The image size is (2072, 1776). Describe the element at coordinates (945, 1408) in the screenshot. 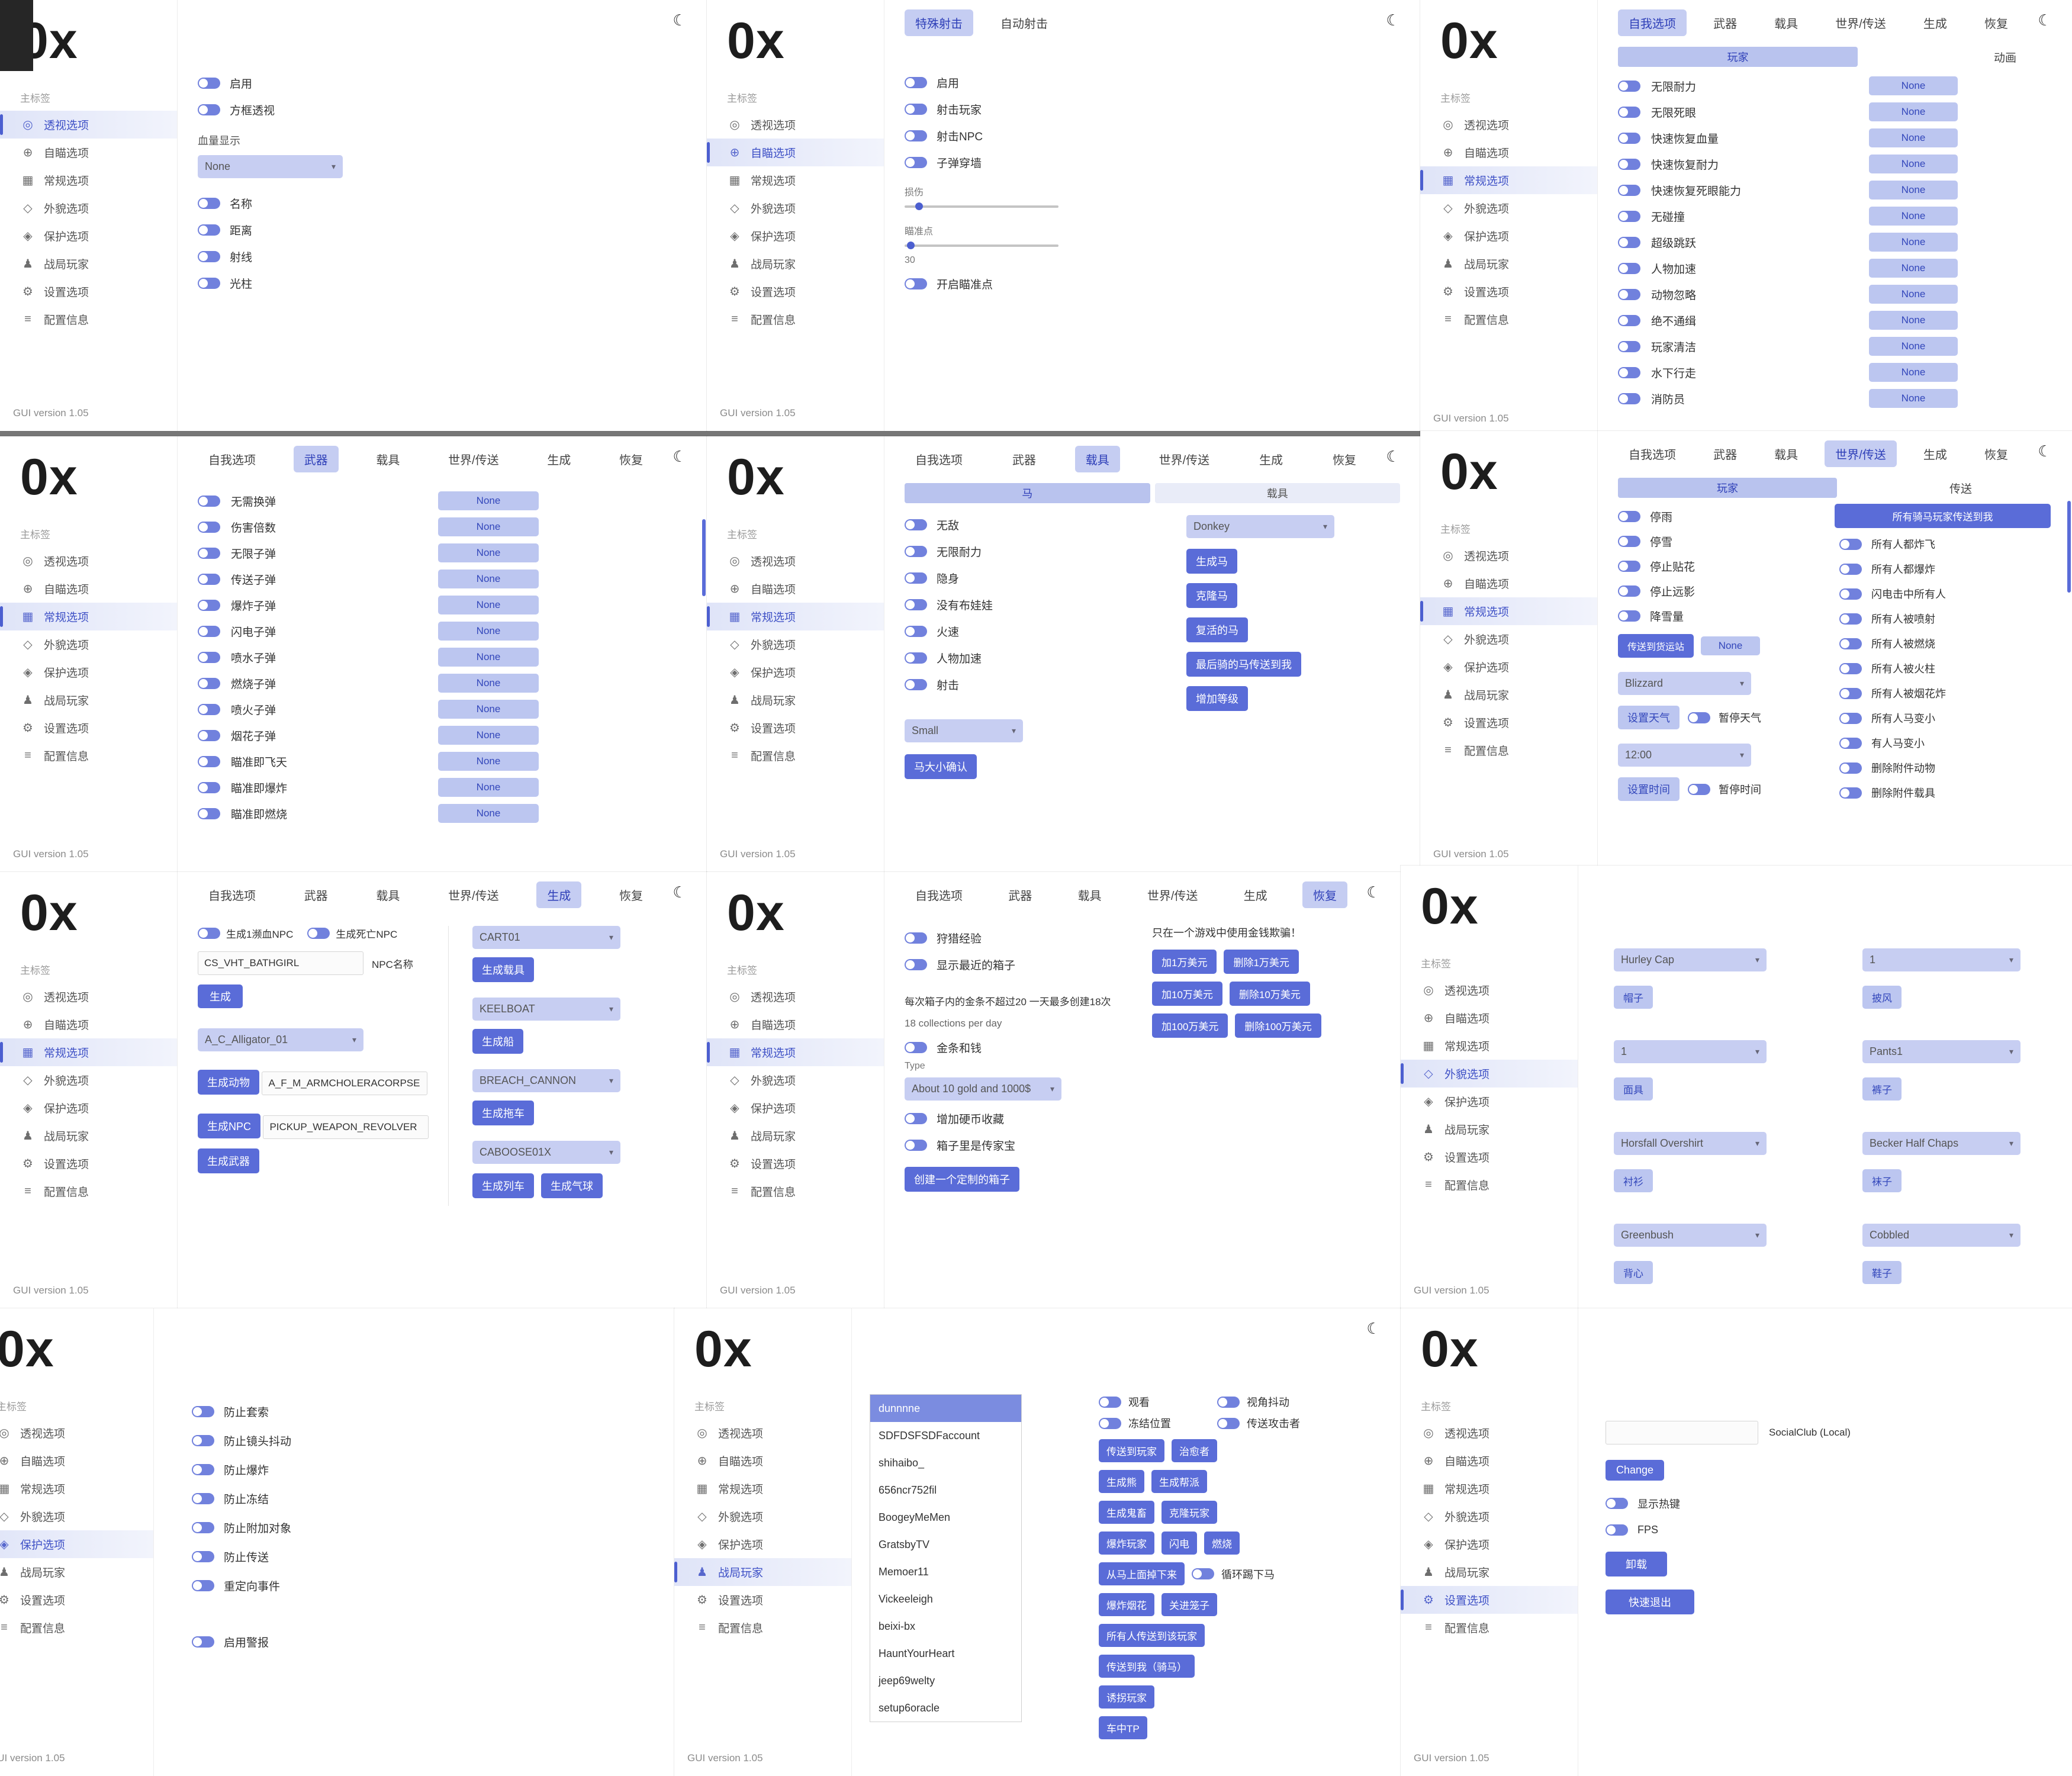

I see `player-list-item: dunnnne` at that location.